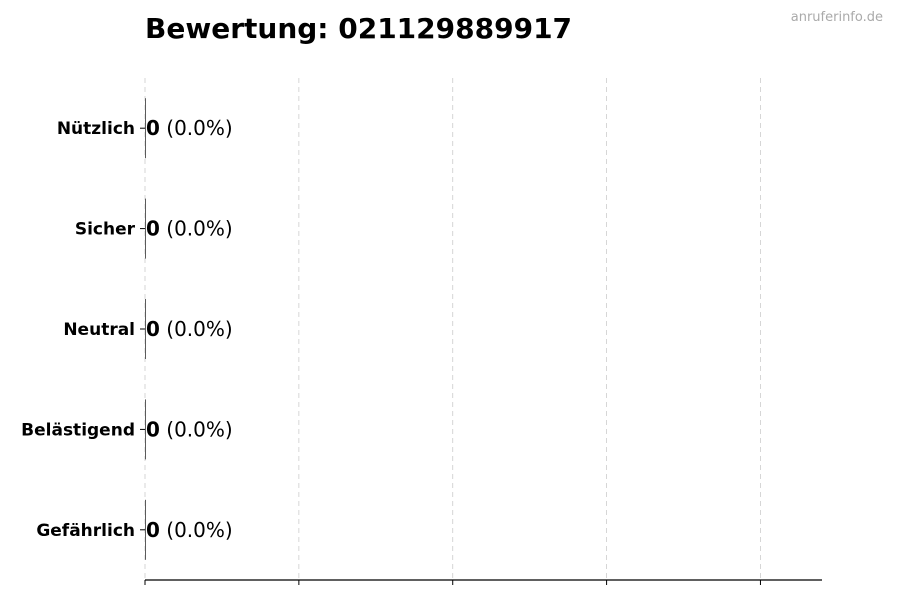 The height and width of the screenshot is (600, 900). What do you see at coordinates (96, 129) in the screenshot?
I see `y-tick-label: Nützlich` at bounding box center [96, 129].